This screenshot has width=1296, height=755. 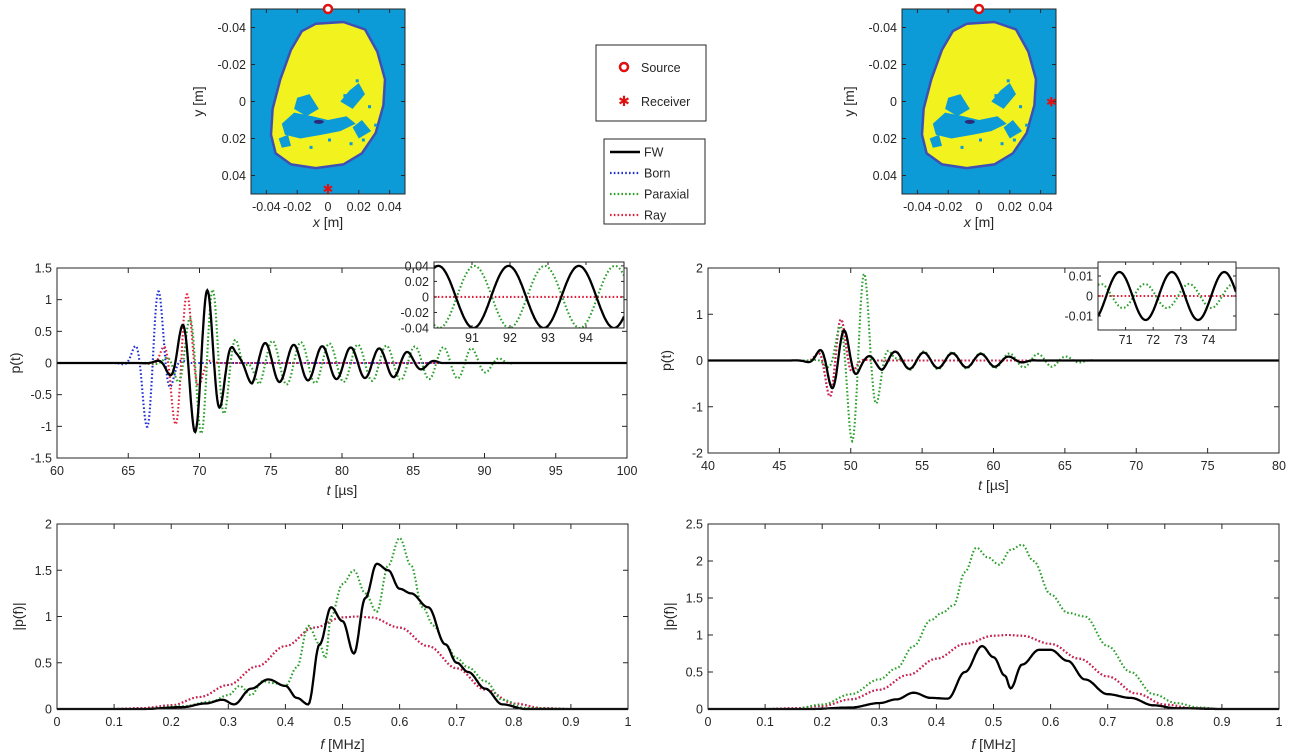 What do you see at coordinates (665, 102) in the screenshot?
I see `receiver-legend-label: Receiver` at bounding box center [665, 102].